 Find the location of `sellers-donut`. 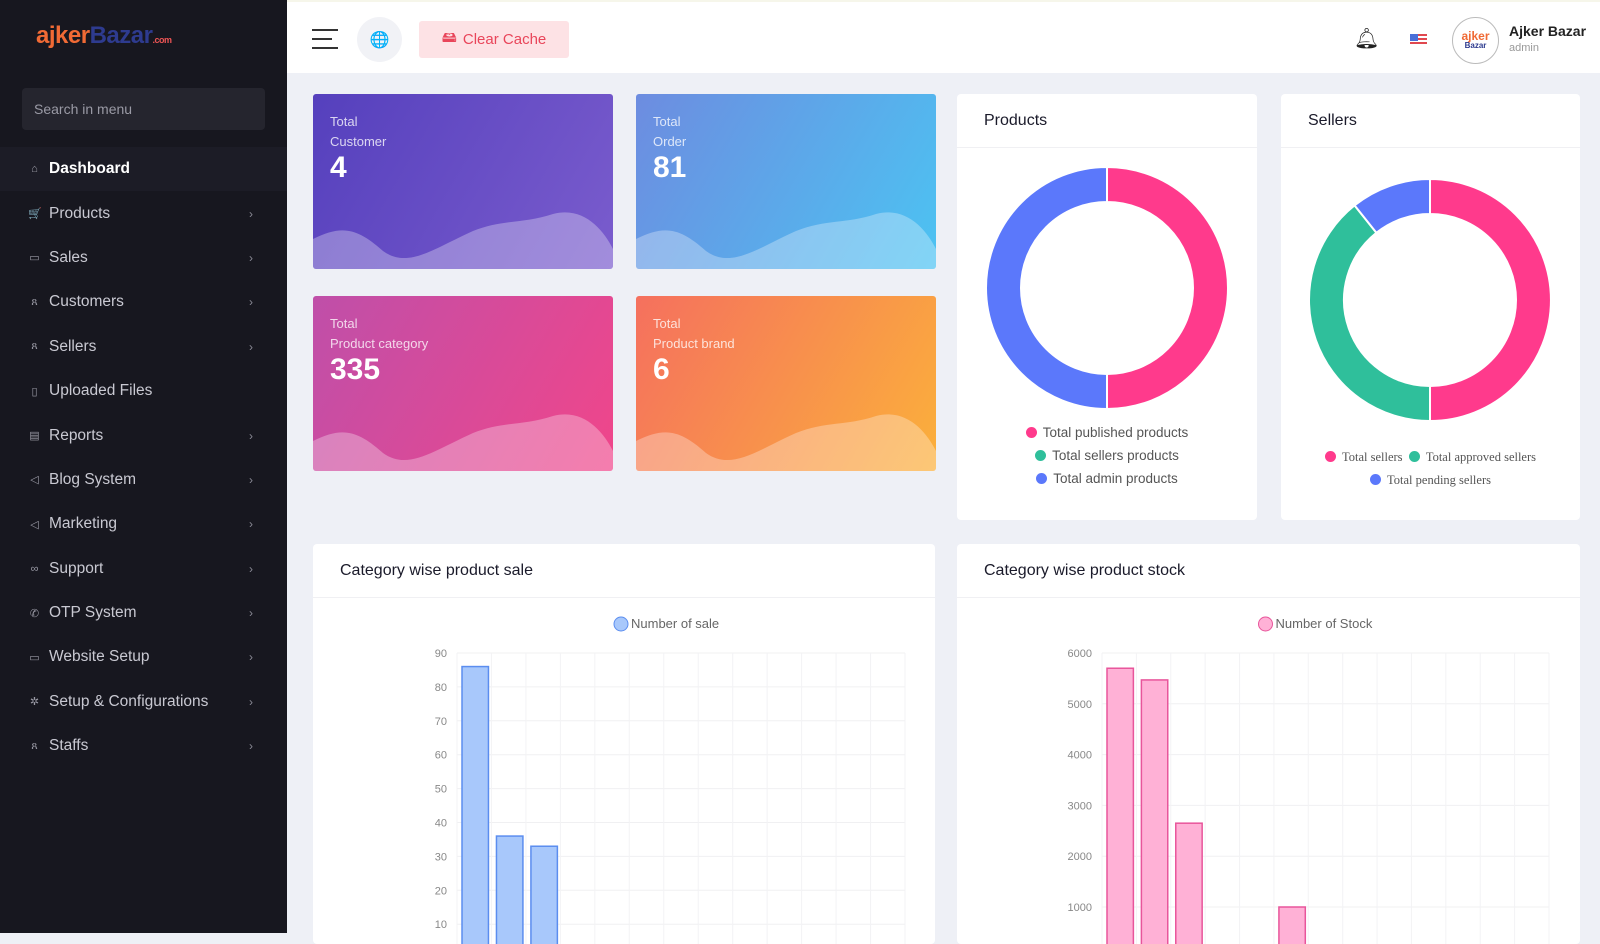

sellers-donut is located at coordinates (1430, 300).